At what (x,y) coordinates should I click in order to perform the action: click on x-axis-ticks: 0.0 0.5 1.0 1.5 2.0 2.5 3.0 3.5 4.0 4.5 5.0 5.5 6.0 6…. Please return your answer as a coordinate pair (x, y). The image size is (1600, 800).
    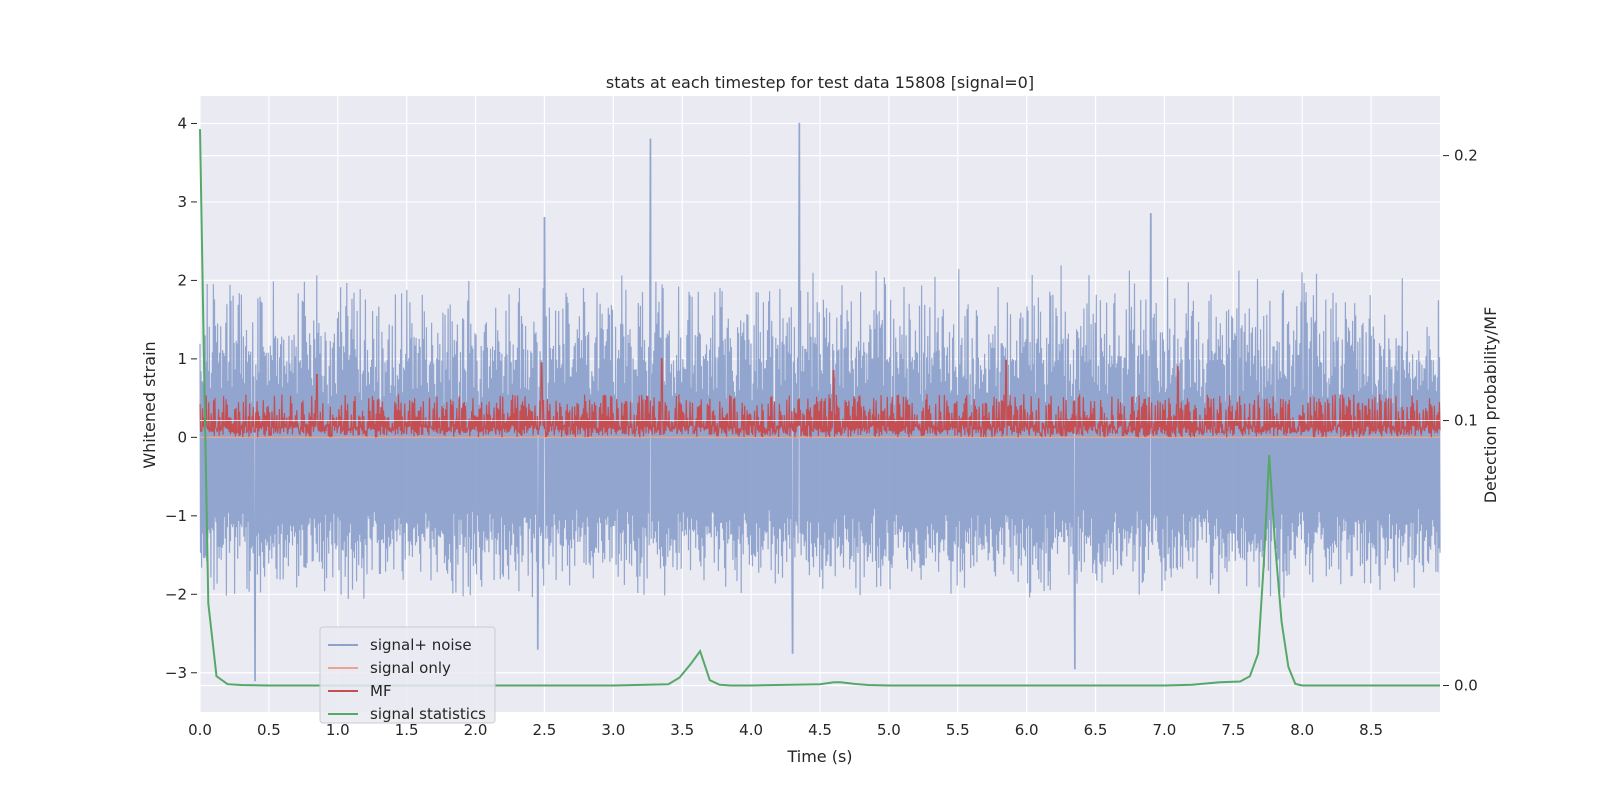
    Looking at the image, I should click on (785, 730).